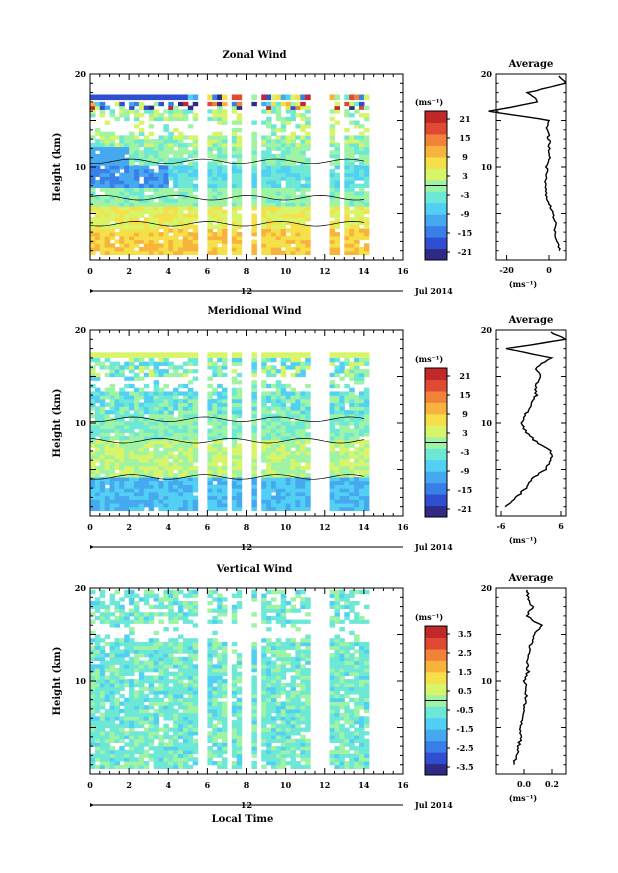 This screenshot has height=873, width=618. Describe the element at coordinates (403, 271) in the screenshot. I see `x-tick-label: 16` at that location.